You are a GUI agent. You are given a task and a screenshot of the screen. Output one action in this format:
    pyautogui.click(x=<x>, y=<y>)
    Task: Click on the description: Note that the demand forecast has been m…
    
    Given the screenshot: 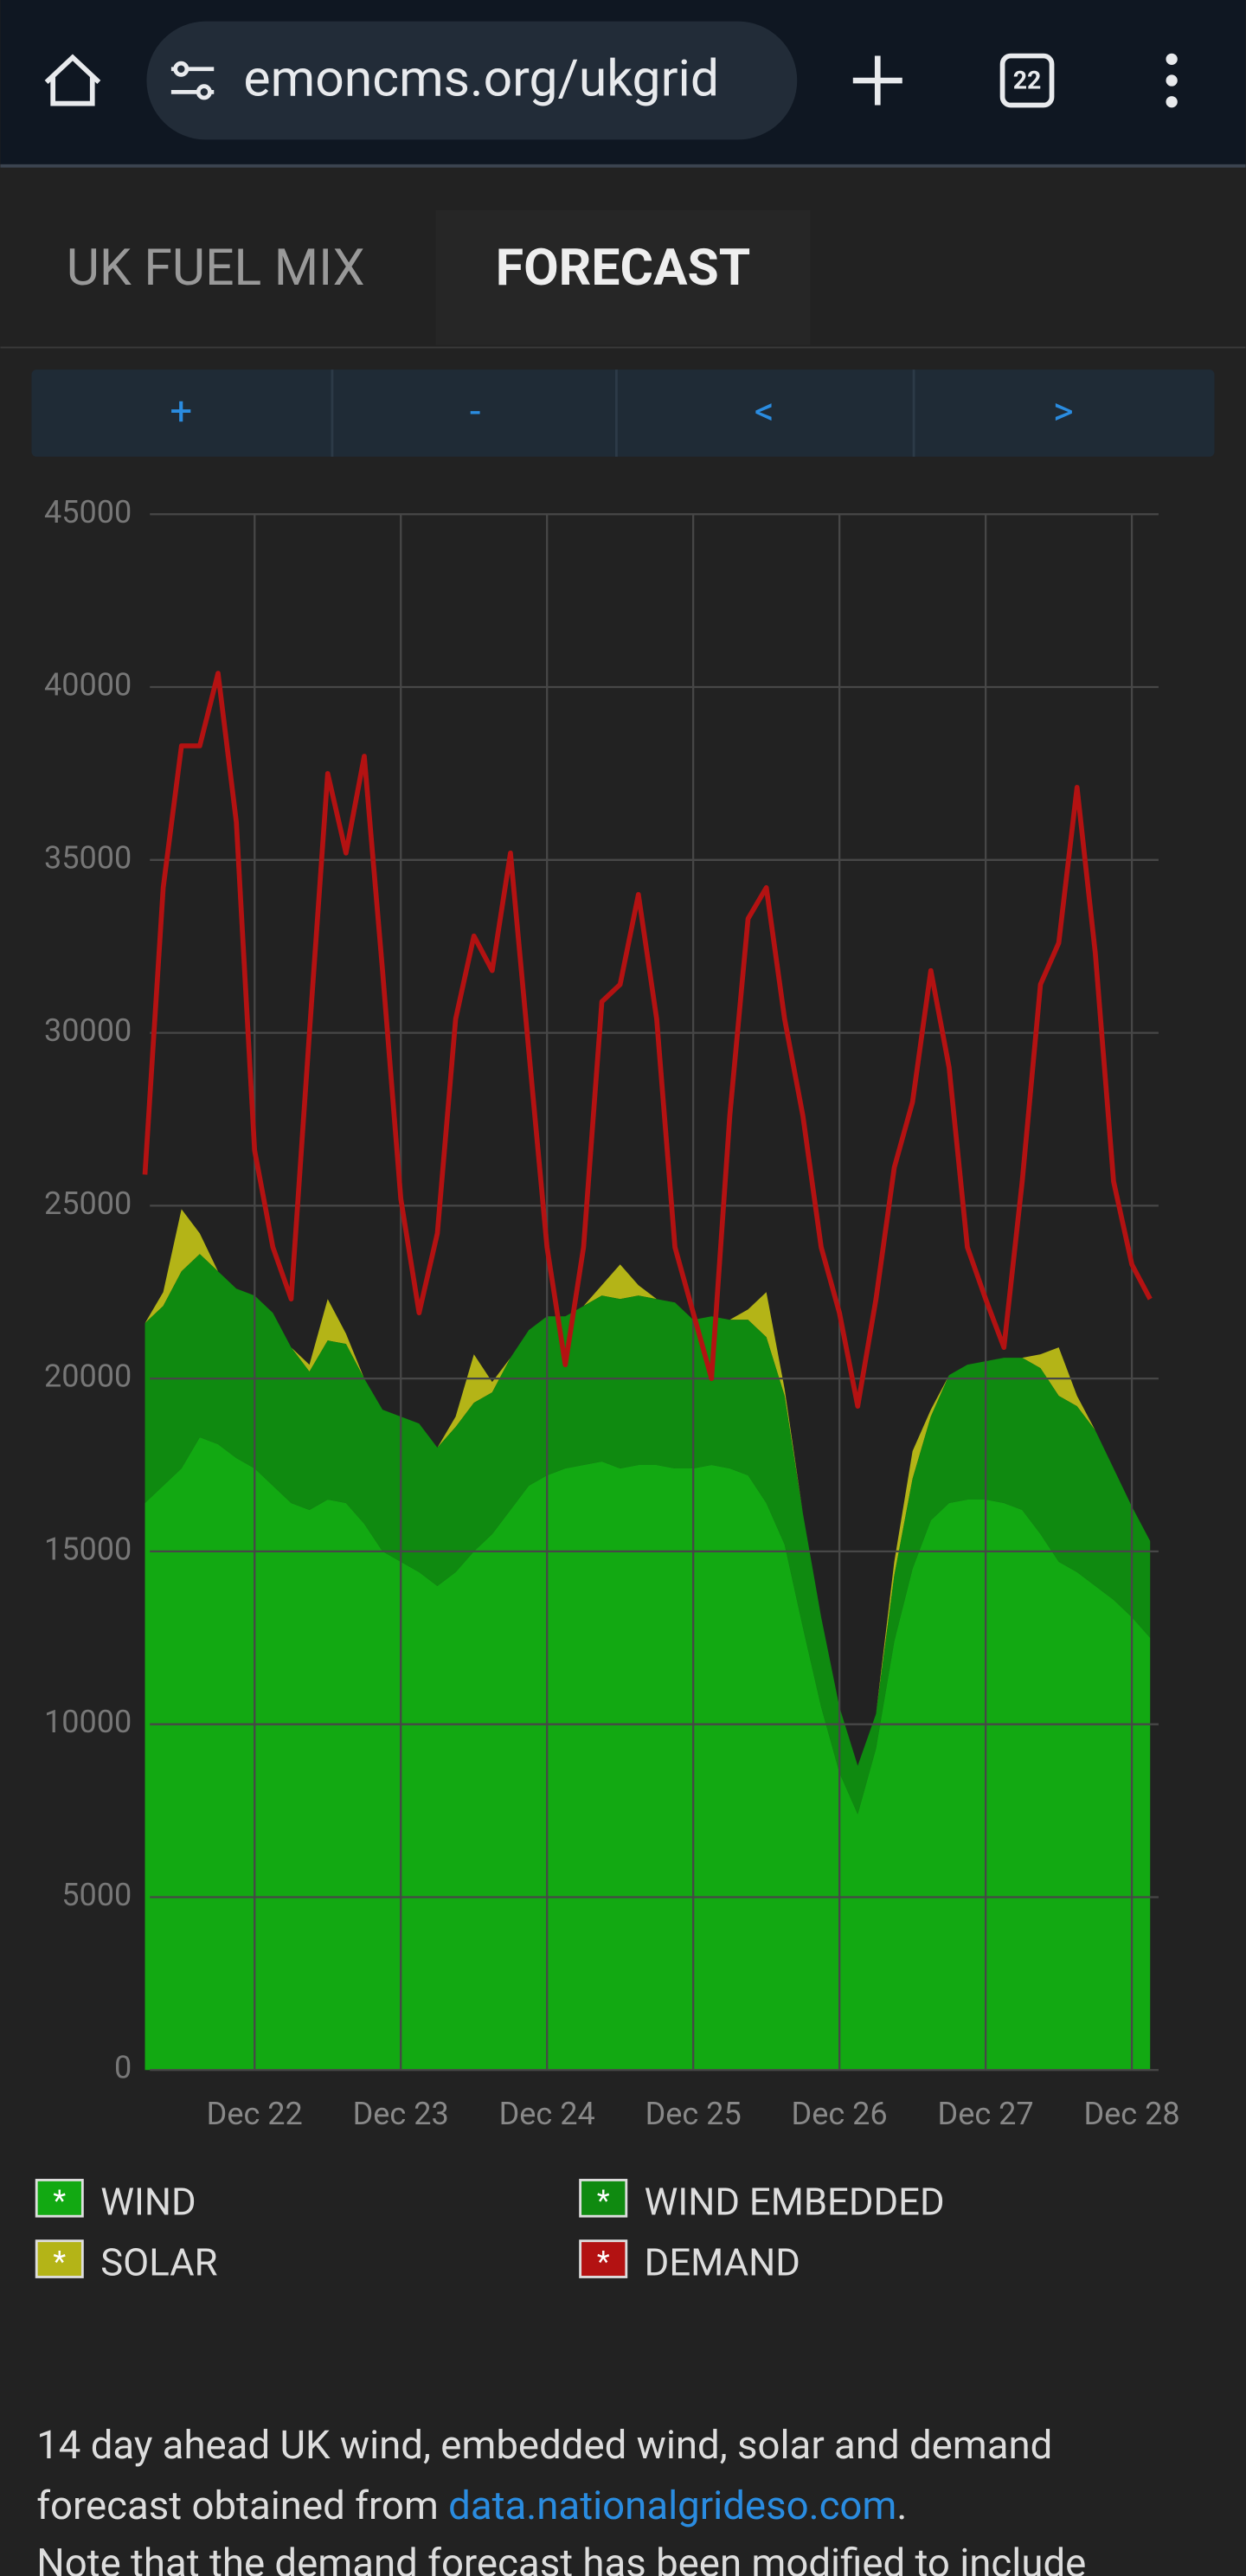 What is the action you would take?
    pyautogui.click(x=561, y=2559)
    